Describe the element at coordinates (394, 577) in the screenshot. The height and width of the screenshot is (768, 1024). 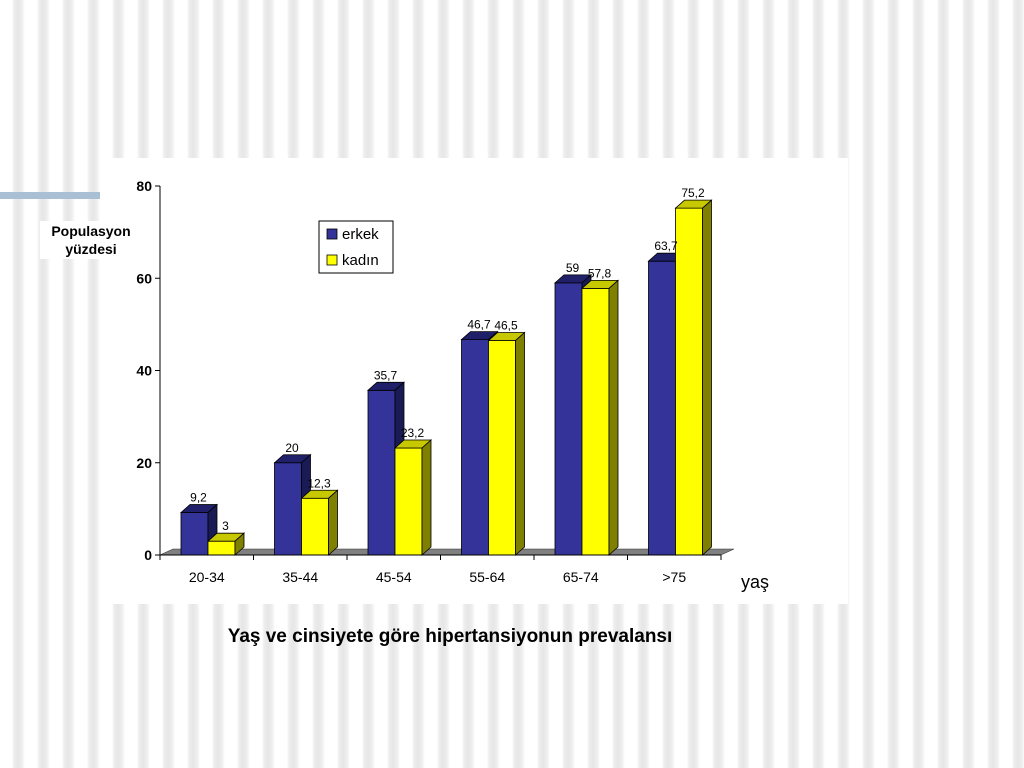
I see `x-tick-label: 45-54` at that location.